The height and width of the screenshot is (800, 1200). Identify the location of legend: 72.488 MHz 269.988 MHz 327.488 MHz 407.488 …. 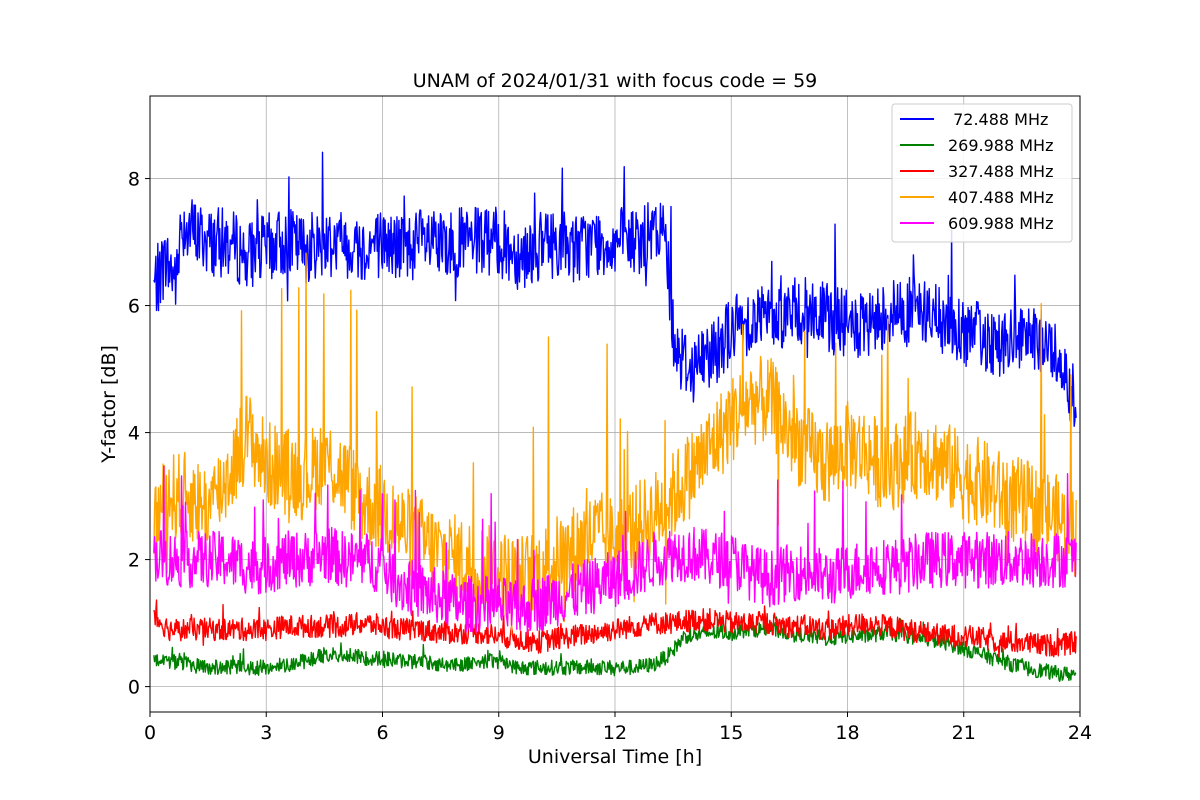
(982, 173).